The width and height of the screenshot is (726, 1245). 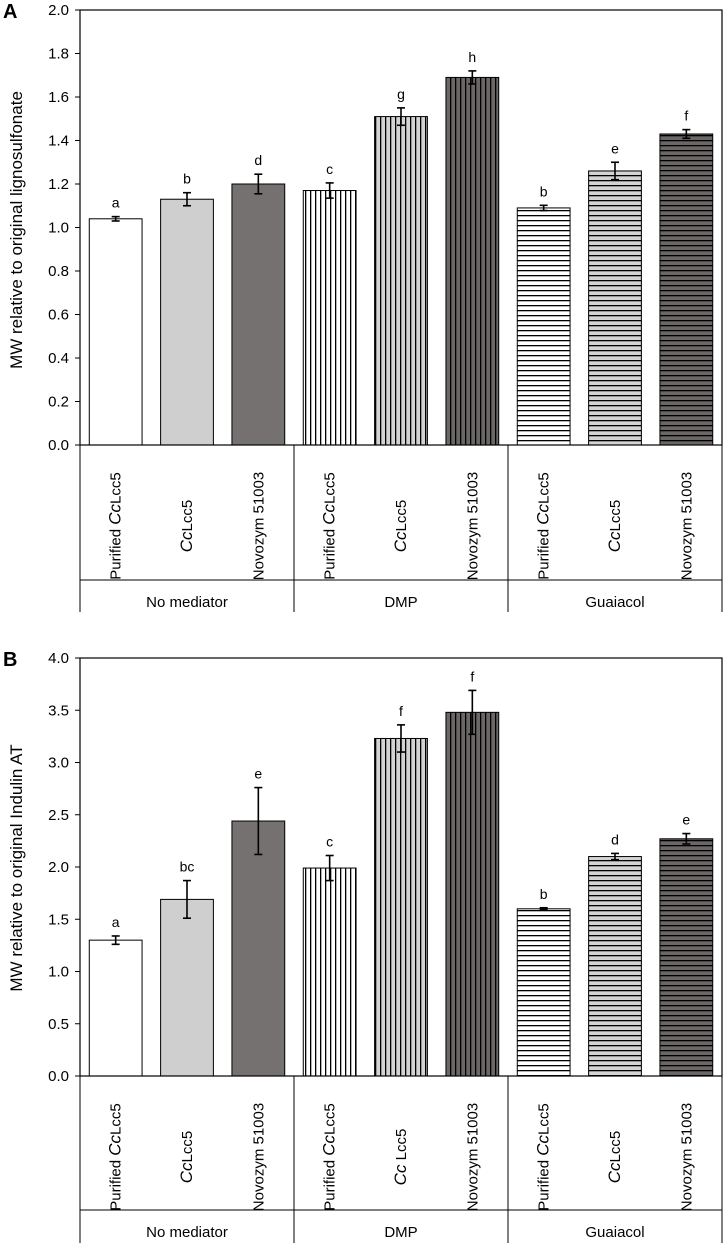 I want to click on y-tick-label: 1.8, so click(x=58, y=54).